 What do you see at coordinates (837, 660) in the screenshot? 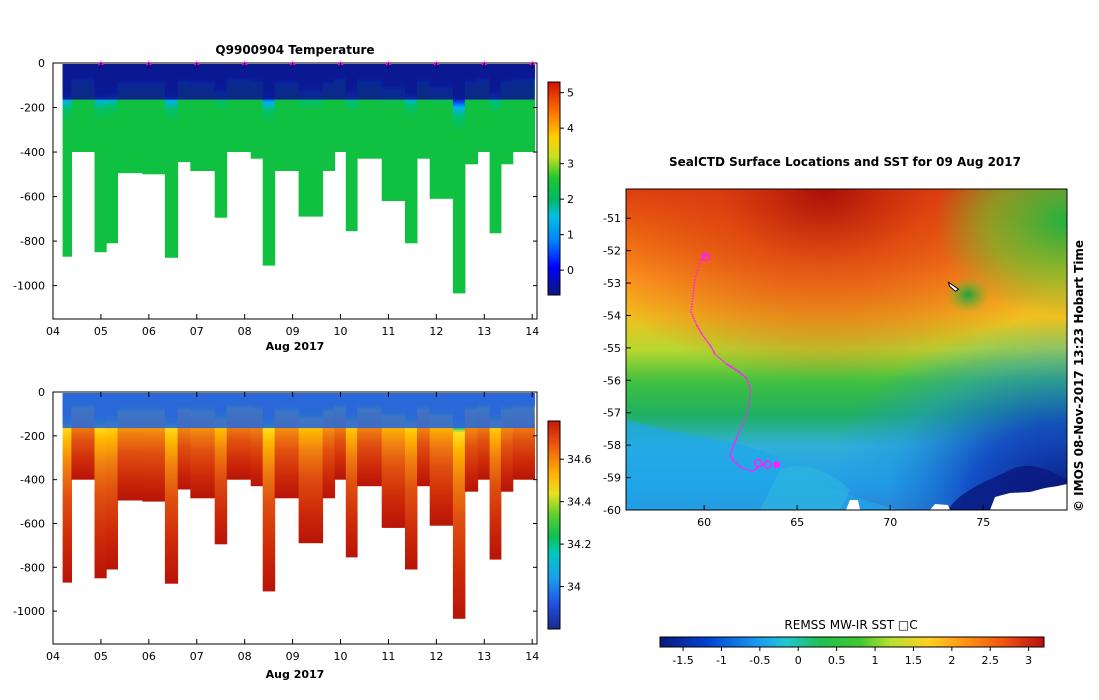
I see `sst-colorbar-tick-label: 0.5` at bounding box center [837, 660].